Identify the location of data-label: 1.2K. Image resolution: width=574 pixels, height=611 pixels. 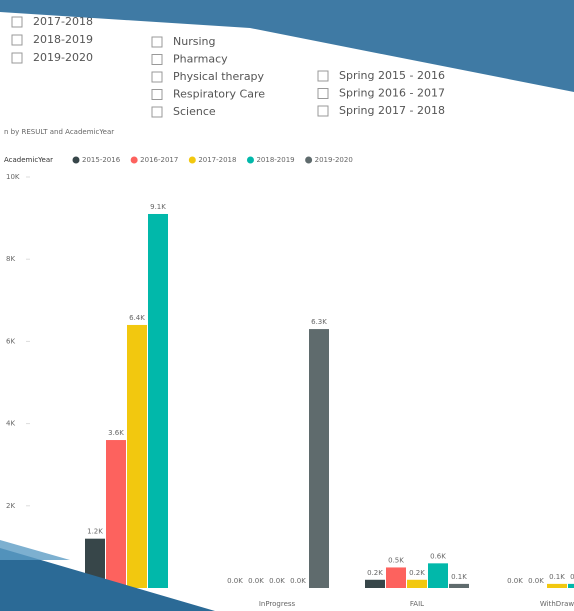
(95, 532).